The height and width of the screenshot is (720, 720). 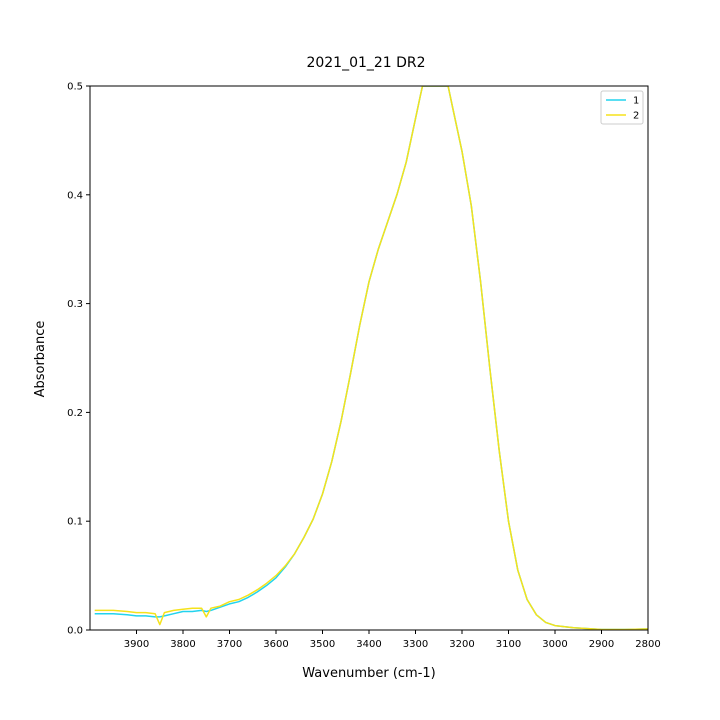 I want to click on legend: 12, so click(x=622, y=107).